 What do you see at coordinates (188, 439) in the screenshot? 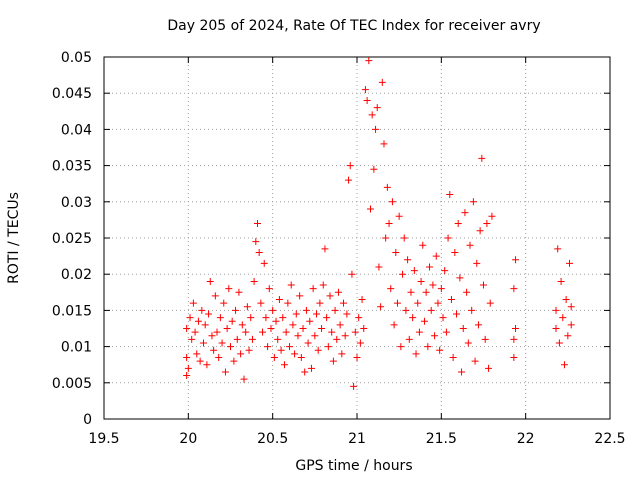
I see `x-tick-label: 20` at bounding box center [188, 439].